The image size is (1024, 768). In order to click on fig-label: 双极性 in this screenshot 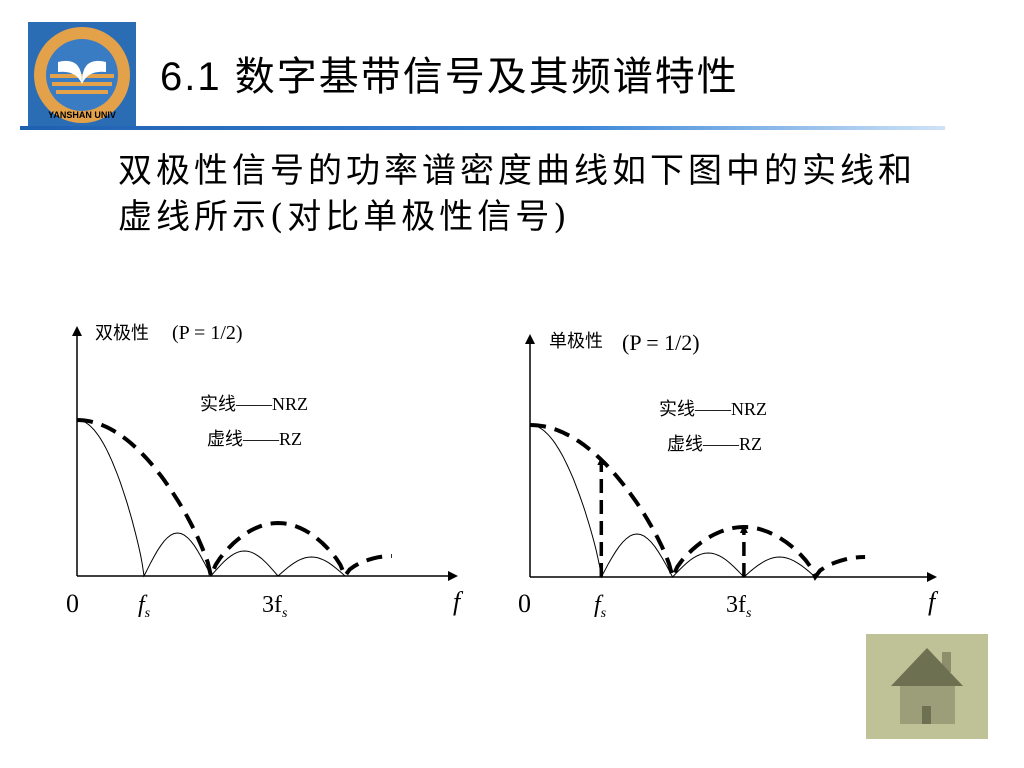, I will do `click(122, 333)`.